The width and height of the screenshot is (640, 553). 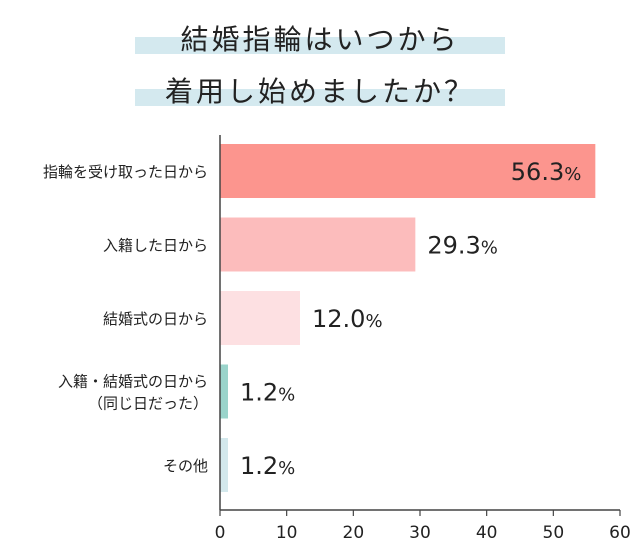 I want to click on category-label: その他, so click(x=185, y=466).